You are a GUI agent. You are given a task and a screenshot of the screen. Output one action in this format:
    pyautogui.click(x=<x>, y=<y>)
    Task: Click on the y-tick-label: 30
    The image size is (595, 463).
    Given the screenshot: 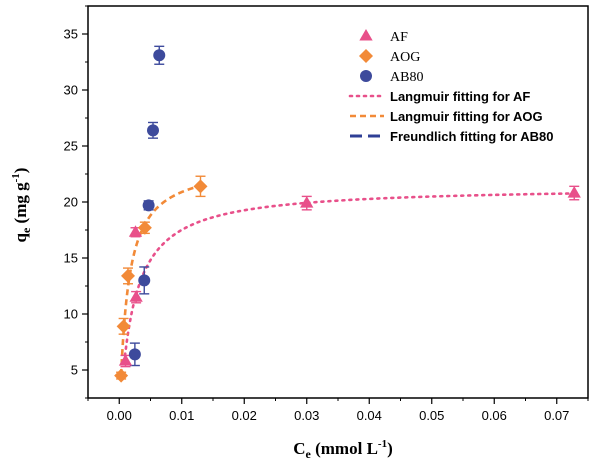 What is the action you would take?
    pyautogui.click(x=71, y=90)
    